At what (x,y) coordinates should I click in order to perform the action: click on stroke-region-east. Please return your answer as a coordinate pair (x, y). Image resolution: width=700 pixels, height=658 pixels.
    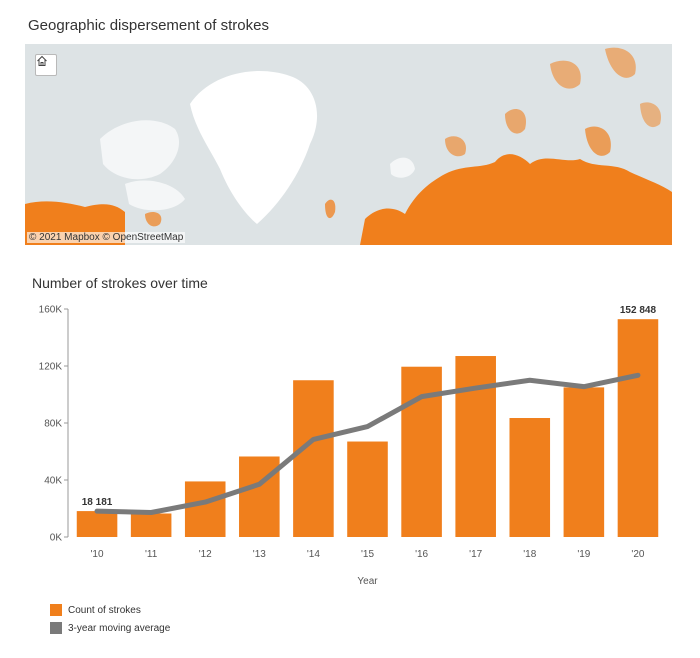
    Looking at the image, I should click on (516, 199).